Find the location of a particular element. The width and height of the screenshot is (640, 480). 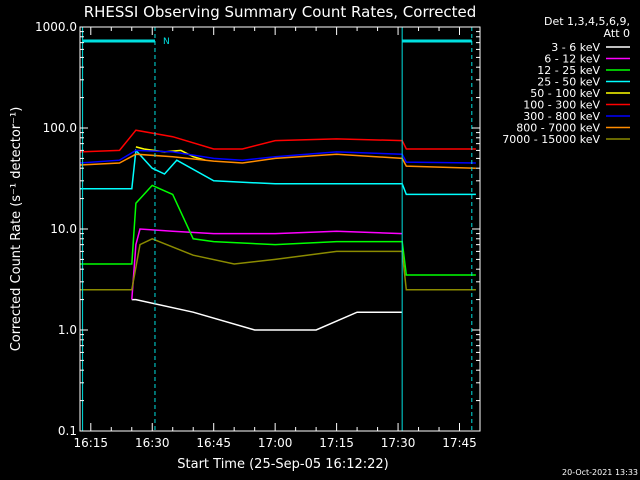

x-tick-label-2: 16:45 is located at coordinates (213, 443).